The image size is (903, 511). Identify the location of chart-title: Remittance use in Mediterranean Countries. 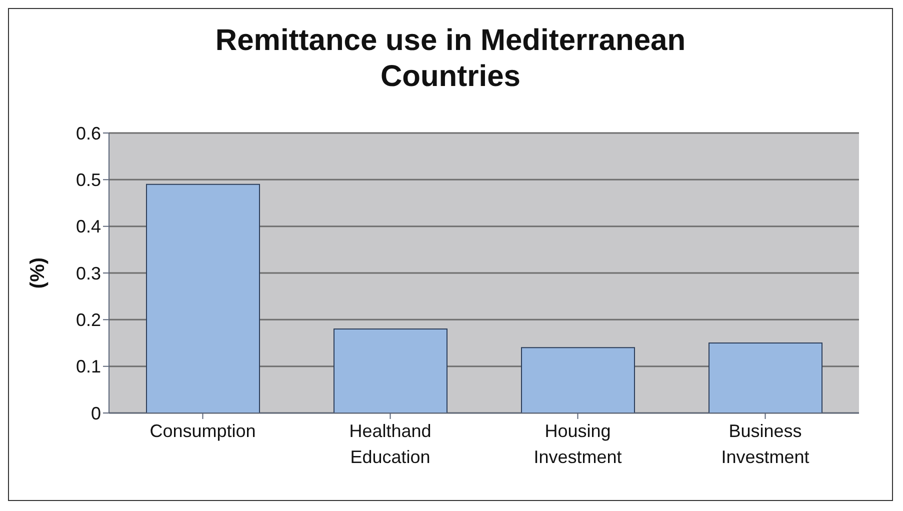
(450, 59).